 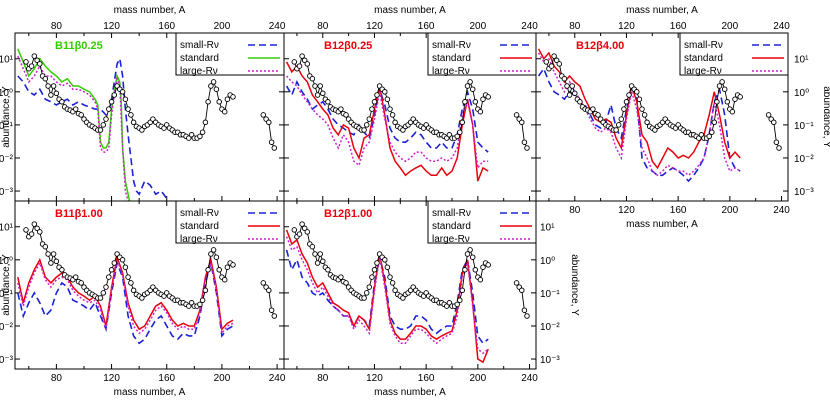 What do you see at coordinates (166, 378) in the screenshot?
I see `x-tick-label-bottom: 160` at bounding box center [166, 378].